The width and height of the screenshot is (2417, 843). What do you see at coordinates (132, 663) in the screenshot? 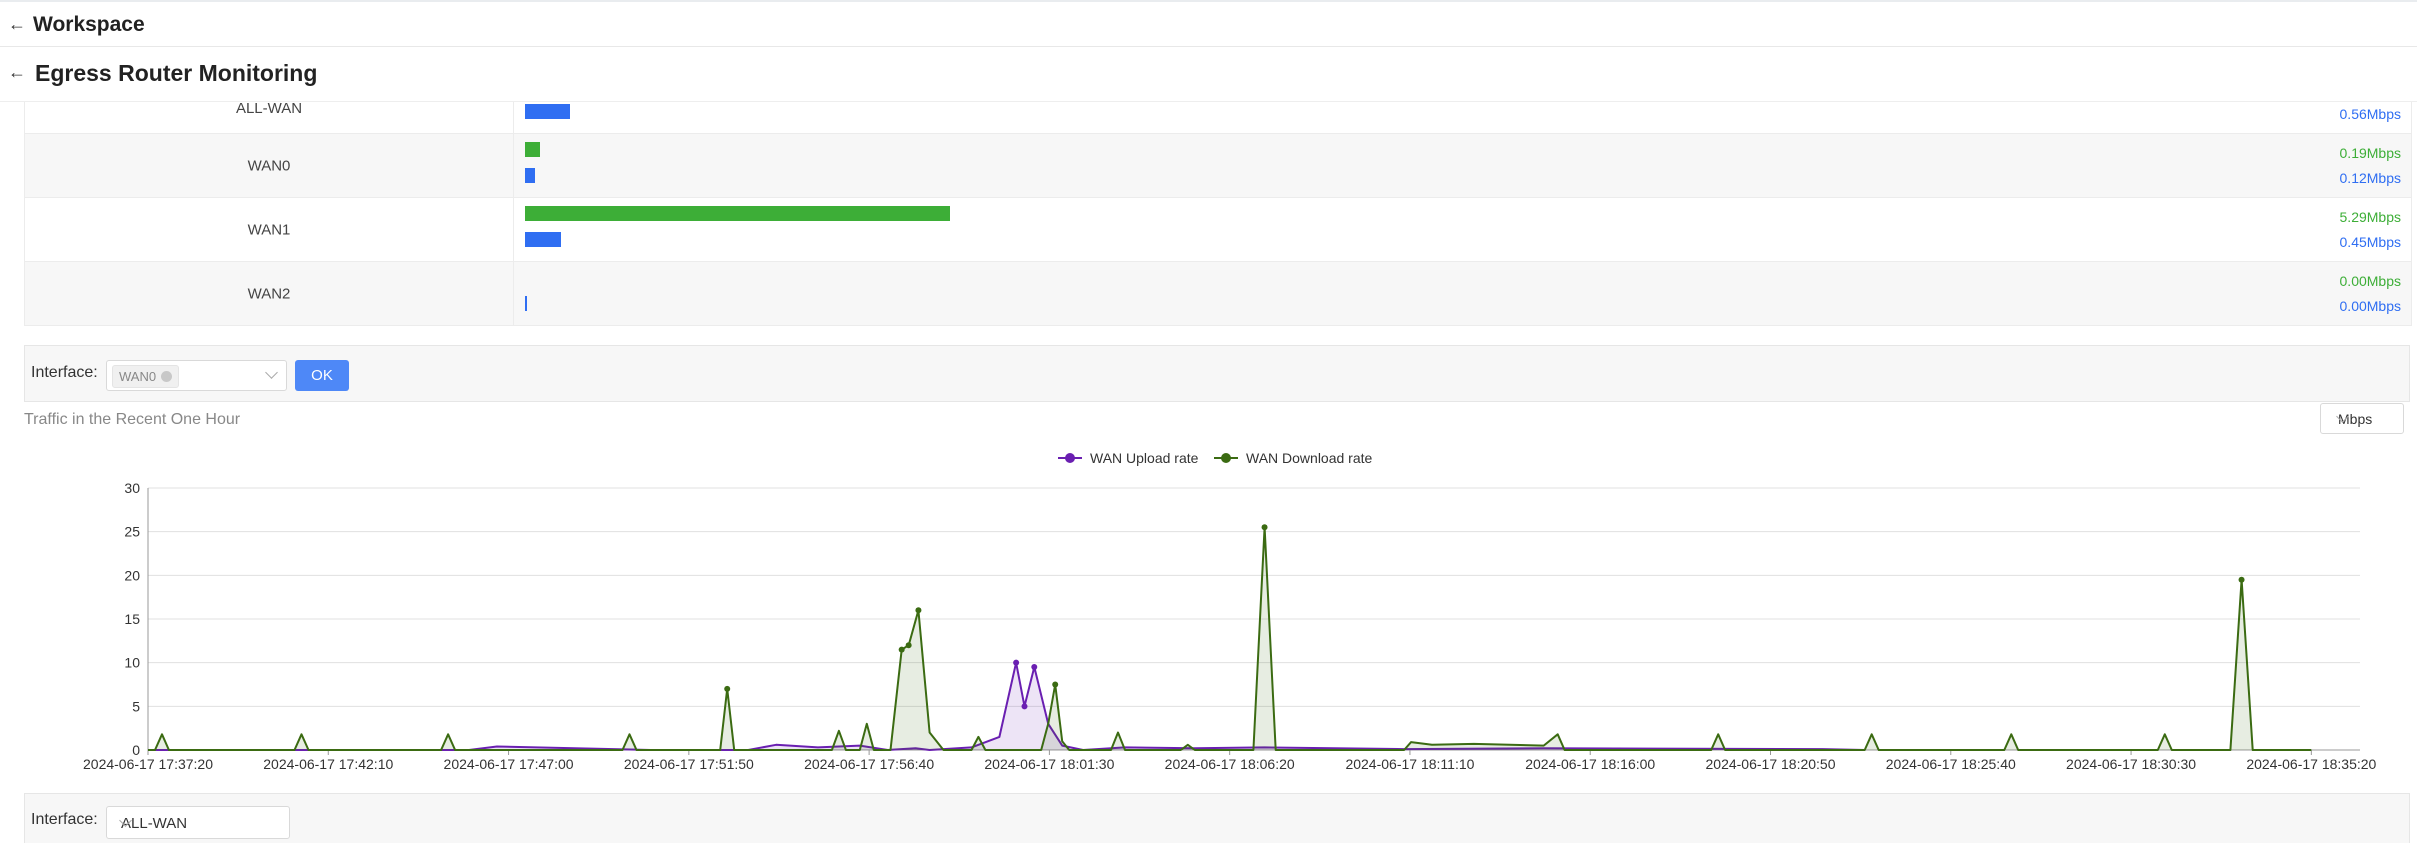
I see `y-tick-label: 10` at bounding box center [132, 663].